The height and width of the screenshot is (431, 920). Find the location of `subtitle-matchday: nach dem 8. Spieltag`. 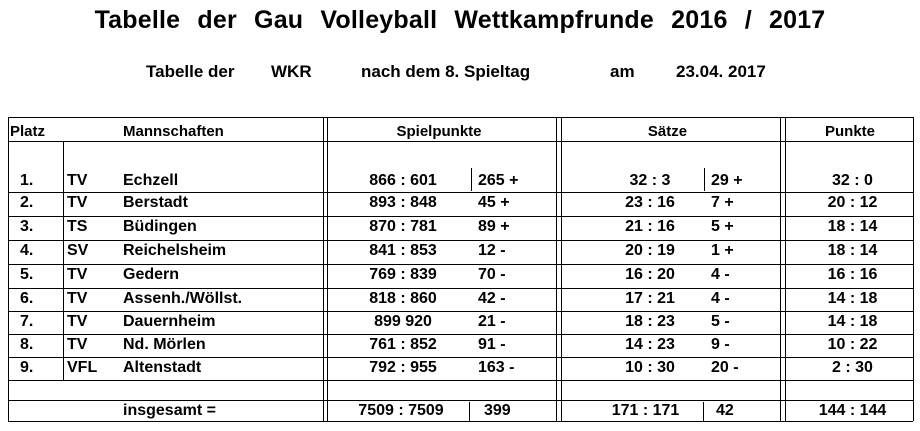

subtitle-matchday: nach dem 8. Spieltag is located at coordinates (446, 71).